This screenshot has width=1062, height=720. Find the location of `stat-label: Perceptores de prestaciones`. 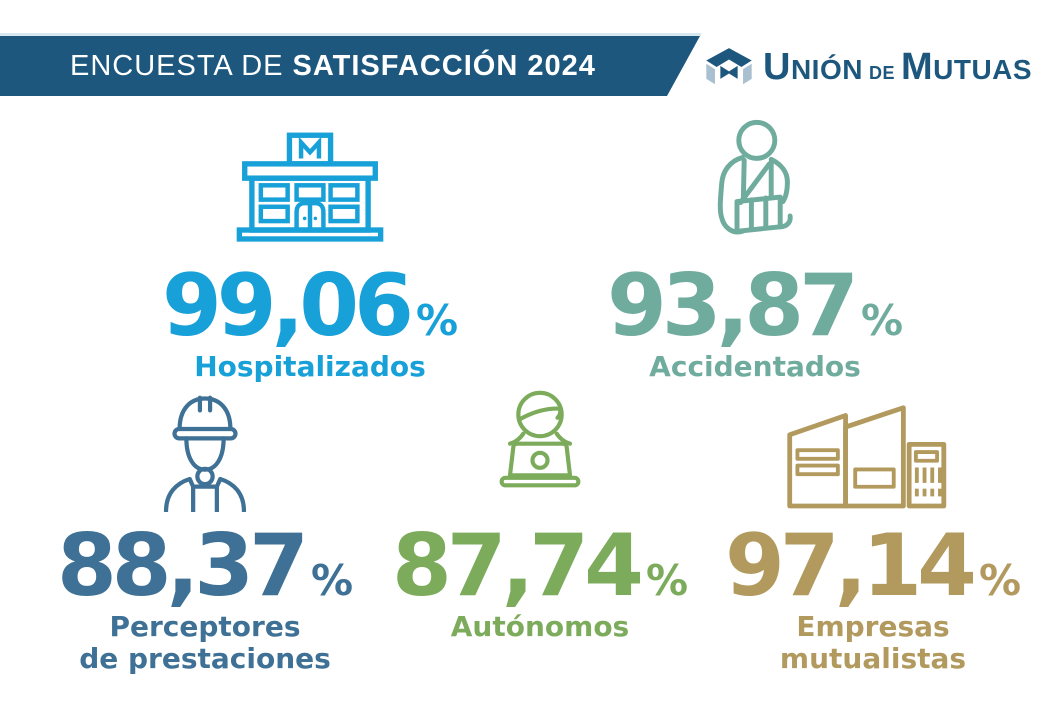

stat-label: Perceptores de prestaciones is located at coordinates (205, 642).